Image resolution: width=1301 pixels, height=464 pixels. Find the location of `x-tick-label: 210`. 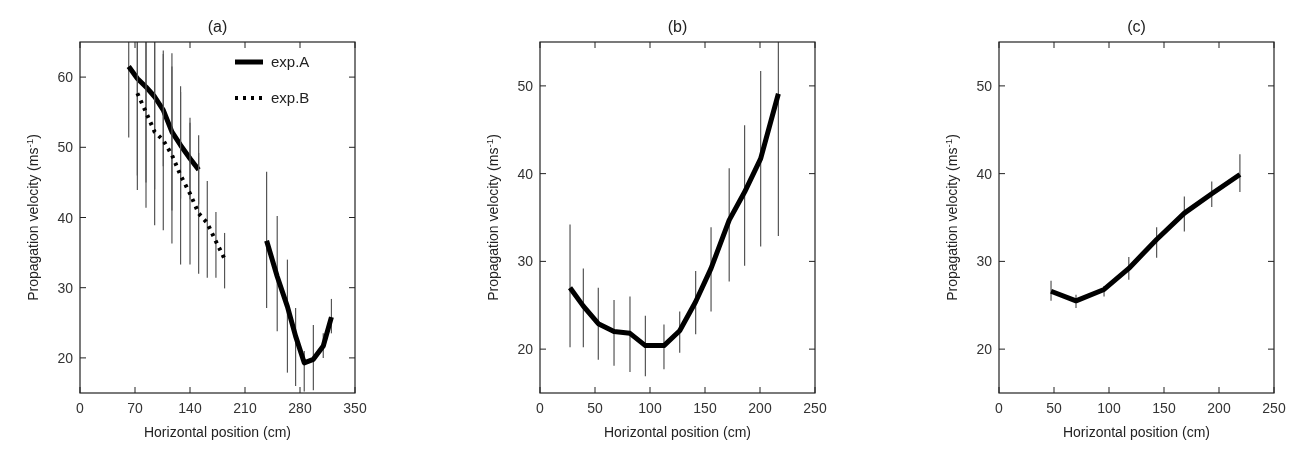

x-tick-label: 210 is located at coordinates (245, 408).